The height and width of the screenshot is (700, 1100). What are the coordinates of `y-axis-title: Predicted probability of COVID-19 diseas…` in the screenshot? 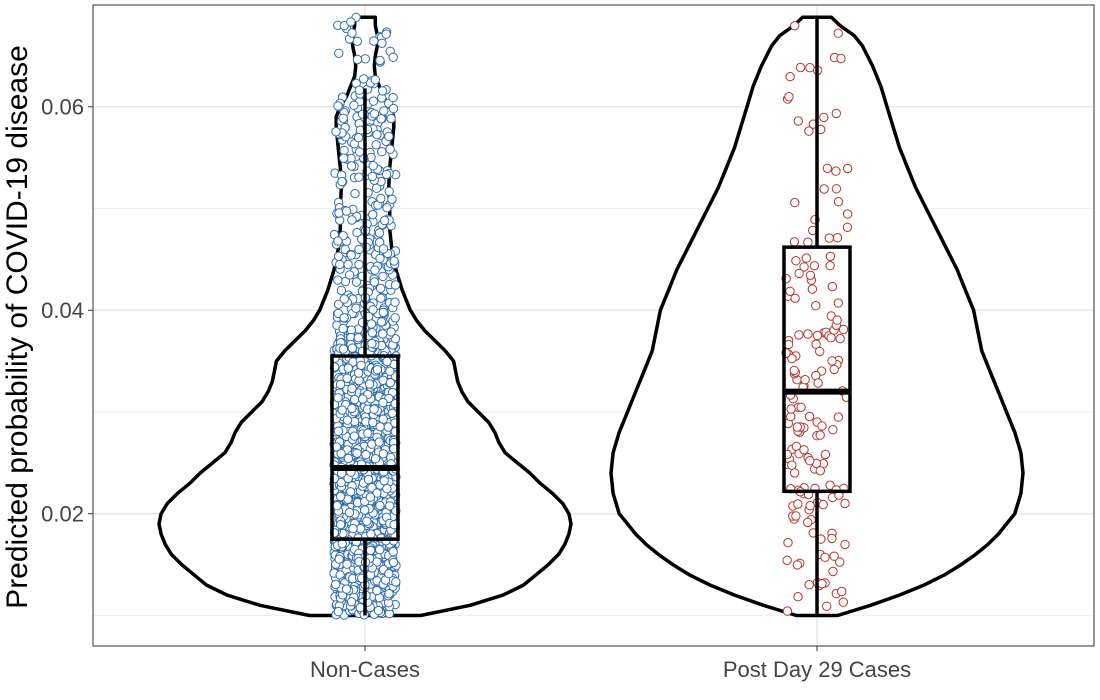 It's located at (17, 327).